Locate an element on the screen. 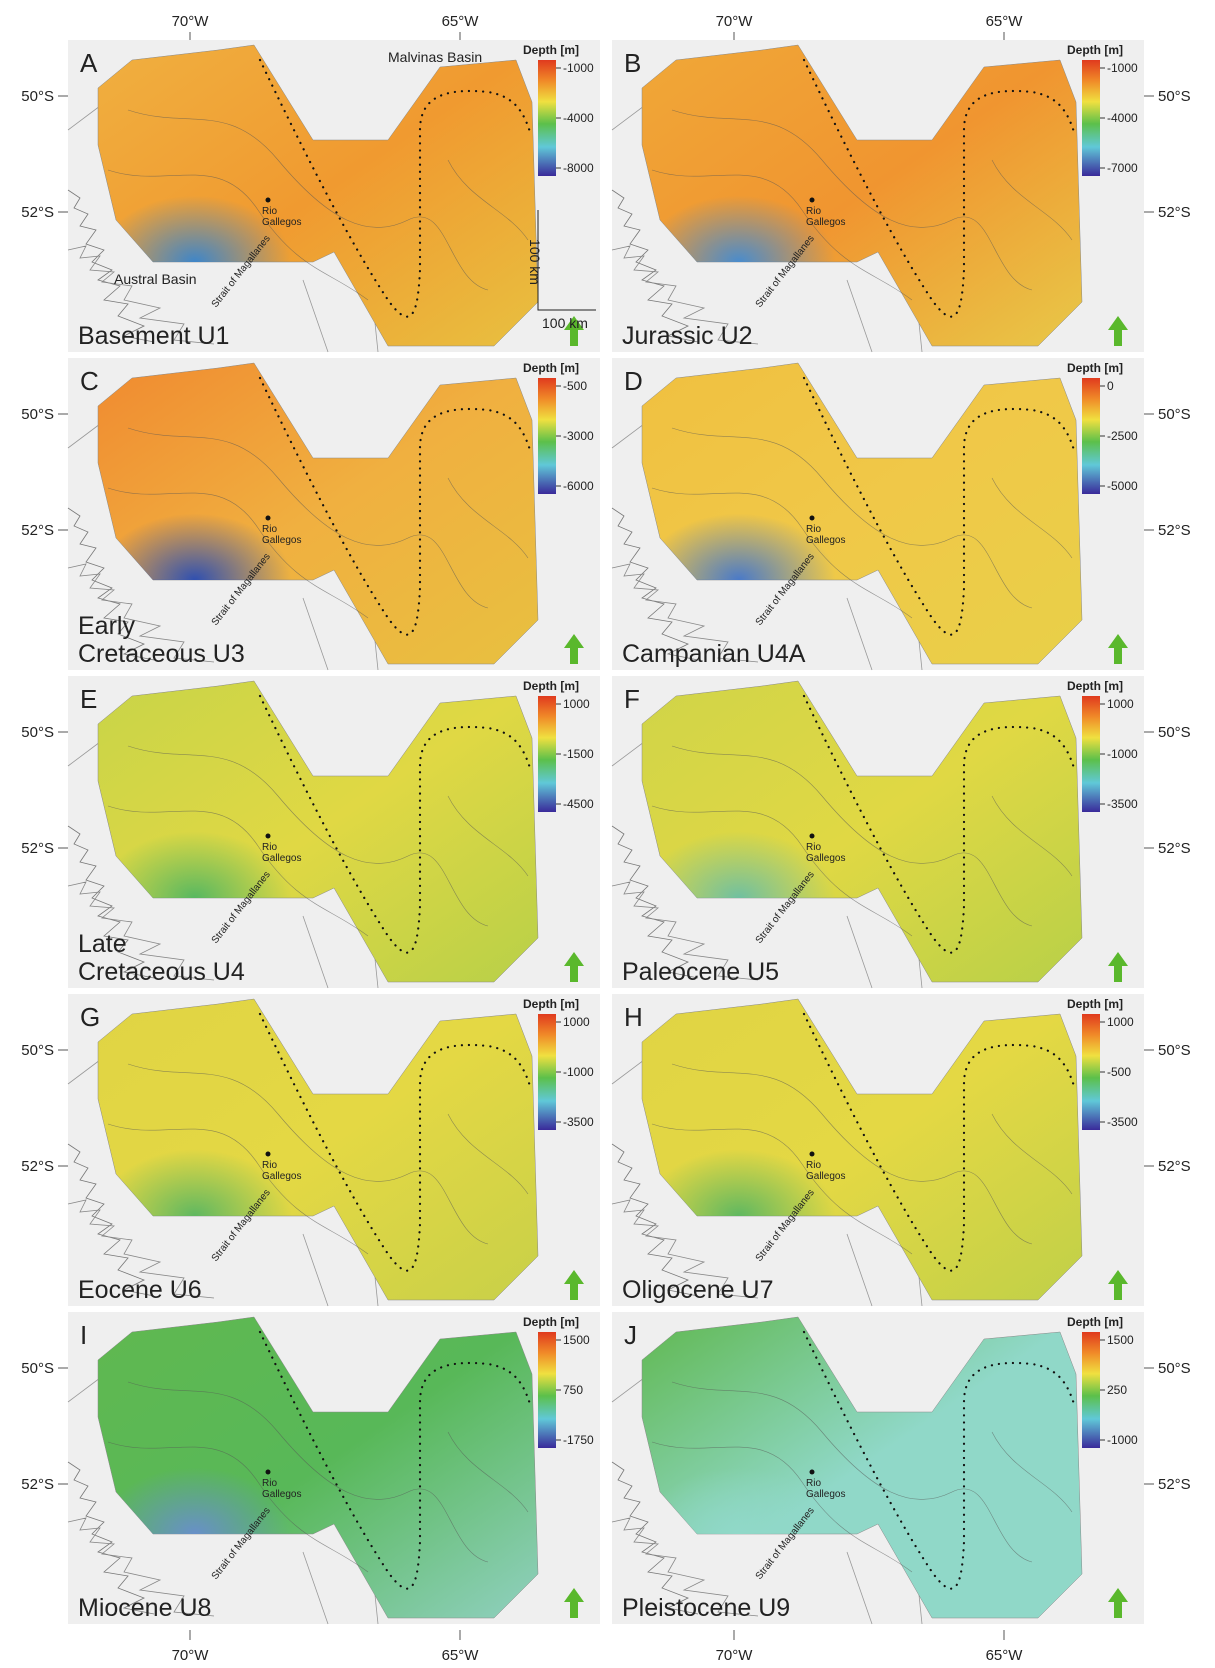 The width and height of the screenshot is (1215, 1668). panel-letter: H is located at coordinates (633, 1017).